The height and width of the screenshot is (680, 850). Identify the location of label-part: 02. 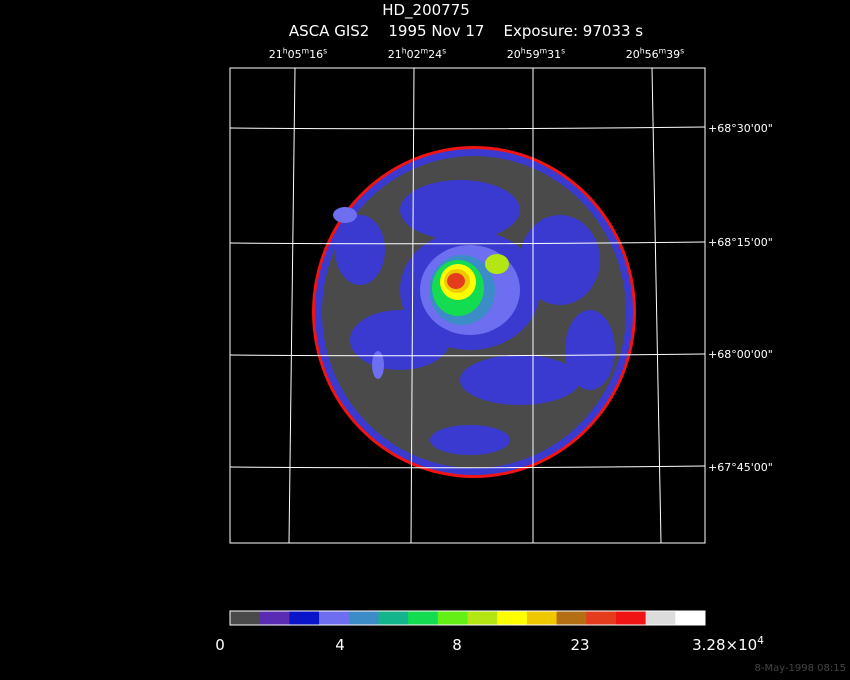
(414, 54).